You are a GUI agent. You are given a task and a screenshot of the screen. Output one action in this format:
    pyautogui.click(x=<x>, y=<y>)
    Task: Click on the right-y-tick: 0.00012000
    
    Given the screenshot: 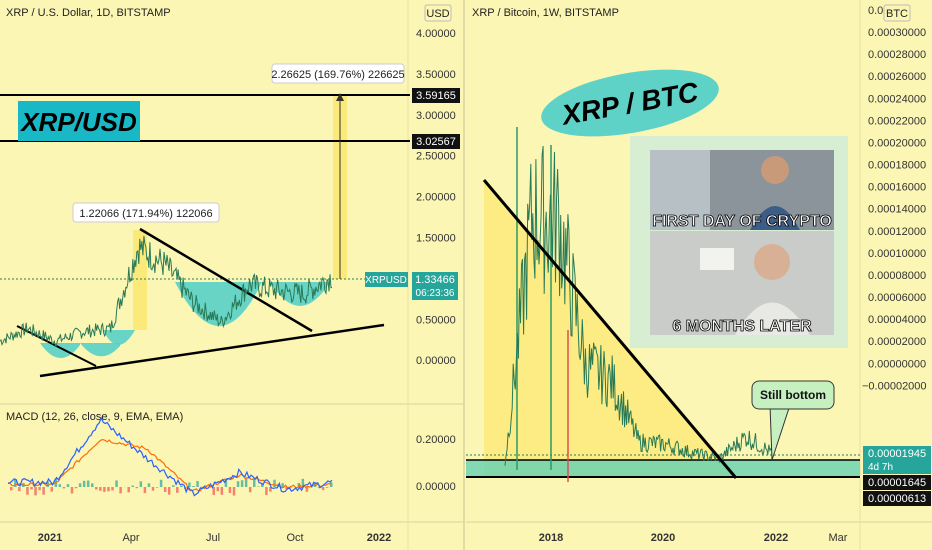 What is the action you would take?
    pyautogui.click(x=897, y=232)
    